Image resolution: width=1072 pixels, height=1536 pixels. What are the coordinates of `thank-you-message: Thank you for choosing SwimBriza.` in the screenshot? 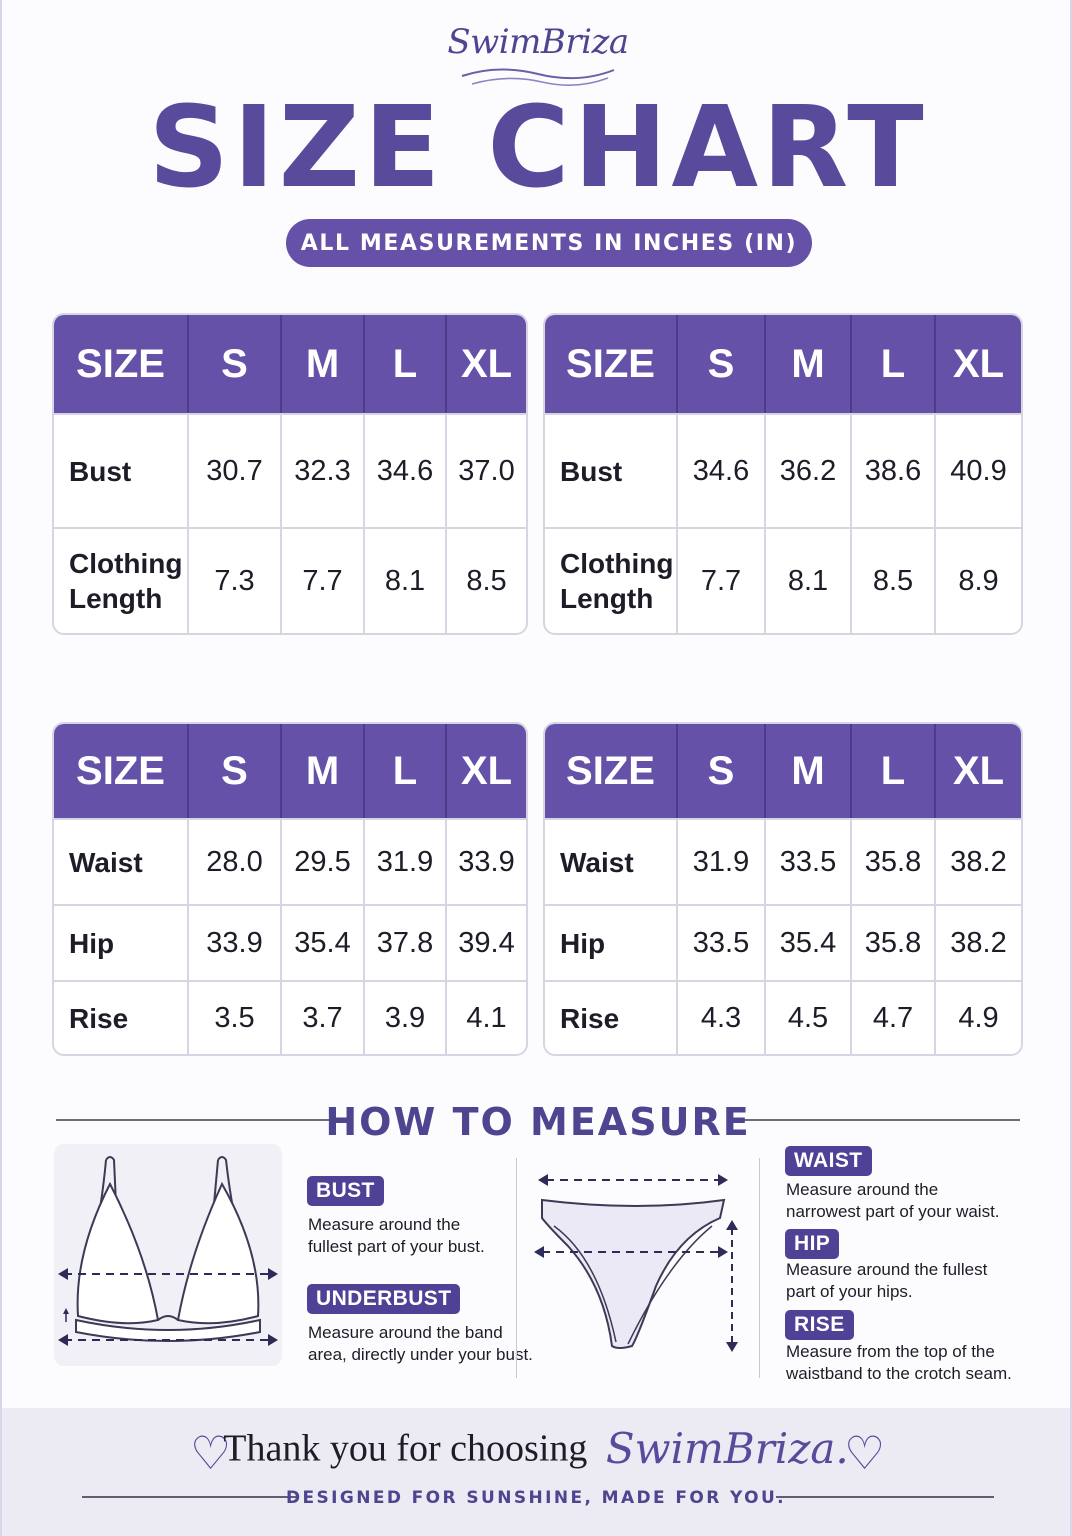 It's located at (536, 1448).